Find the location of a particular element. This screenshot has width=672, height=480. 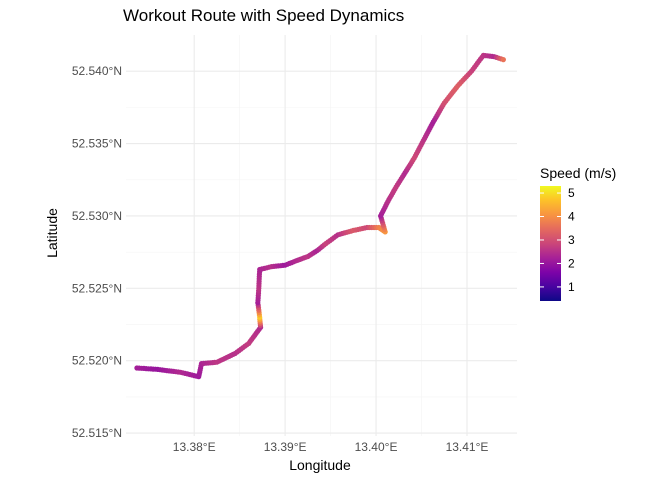

y-tick-label: 52.535°N is located at coordinates (97, 144).